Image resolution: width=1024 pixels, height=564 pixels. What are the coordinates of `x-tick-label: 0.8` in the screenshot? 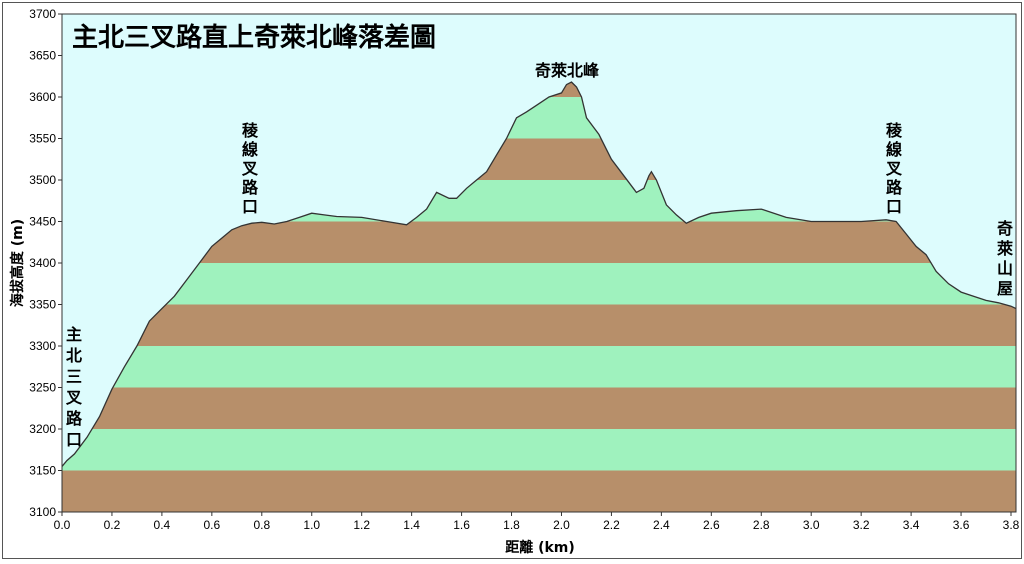 It's located at (261, 525).